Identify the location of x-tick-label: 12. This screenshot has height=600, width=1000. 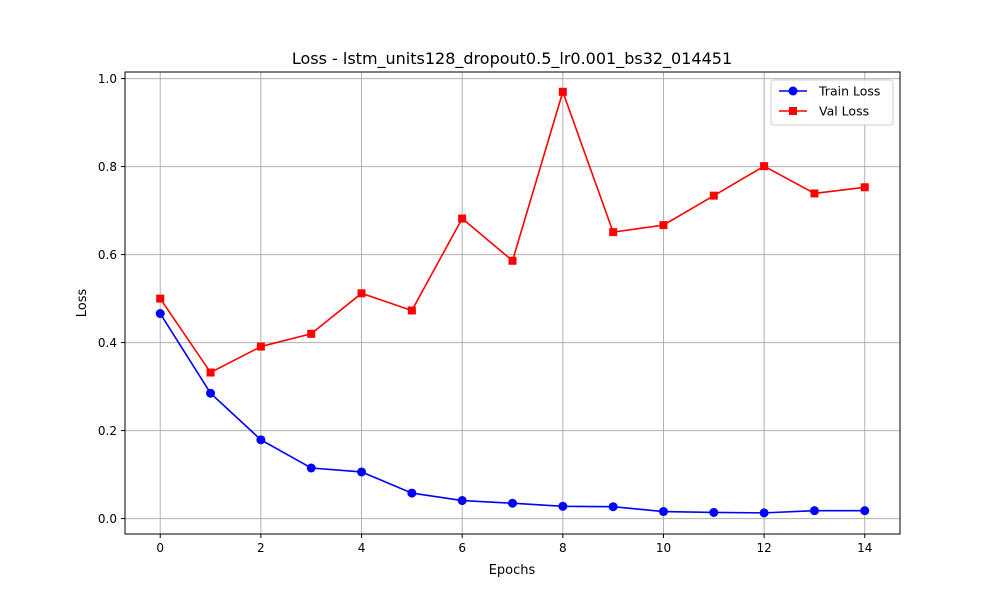
(763, 548).